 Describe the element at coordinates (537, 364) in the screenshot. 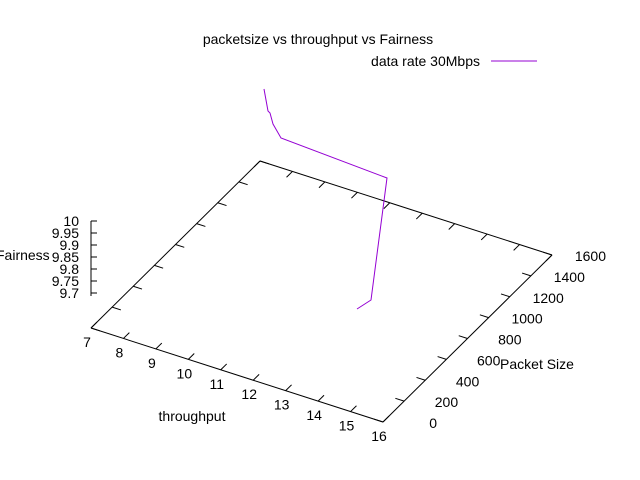

I see `y-axis-label: Packet Size` at that location.